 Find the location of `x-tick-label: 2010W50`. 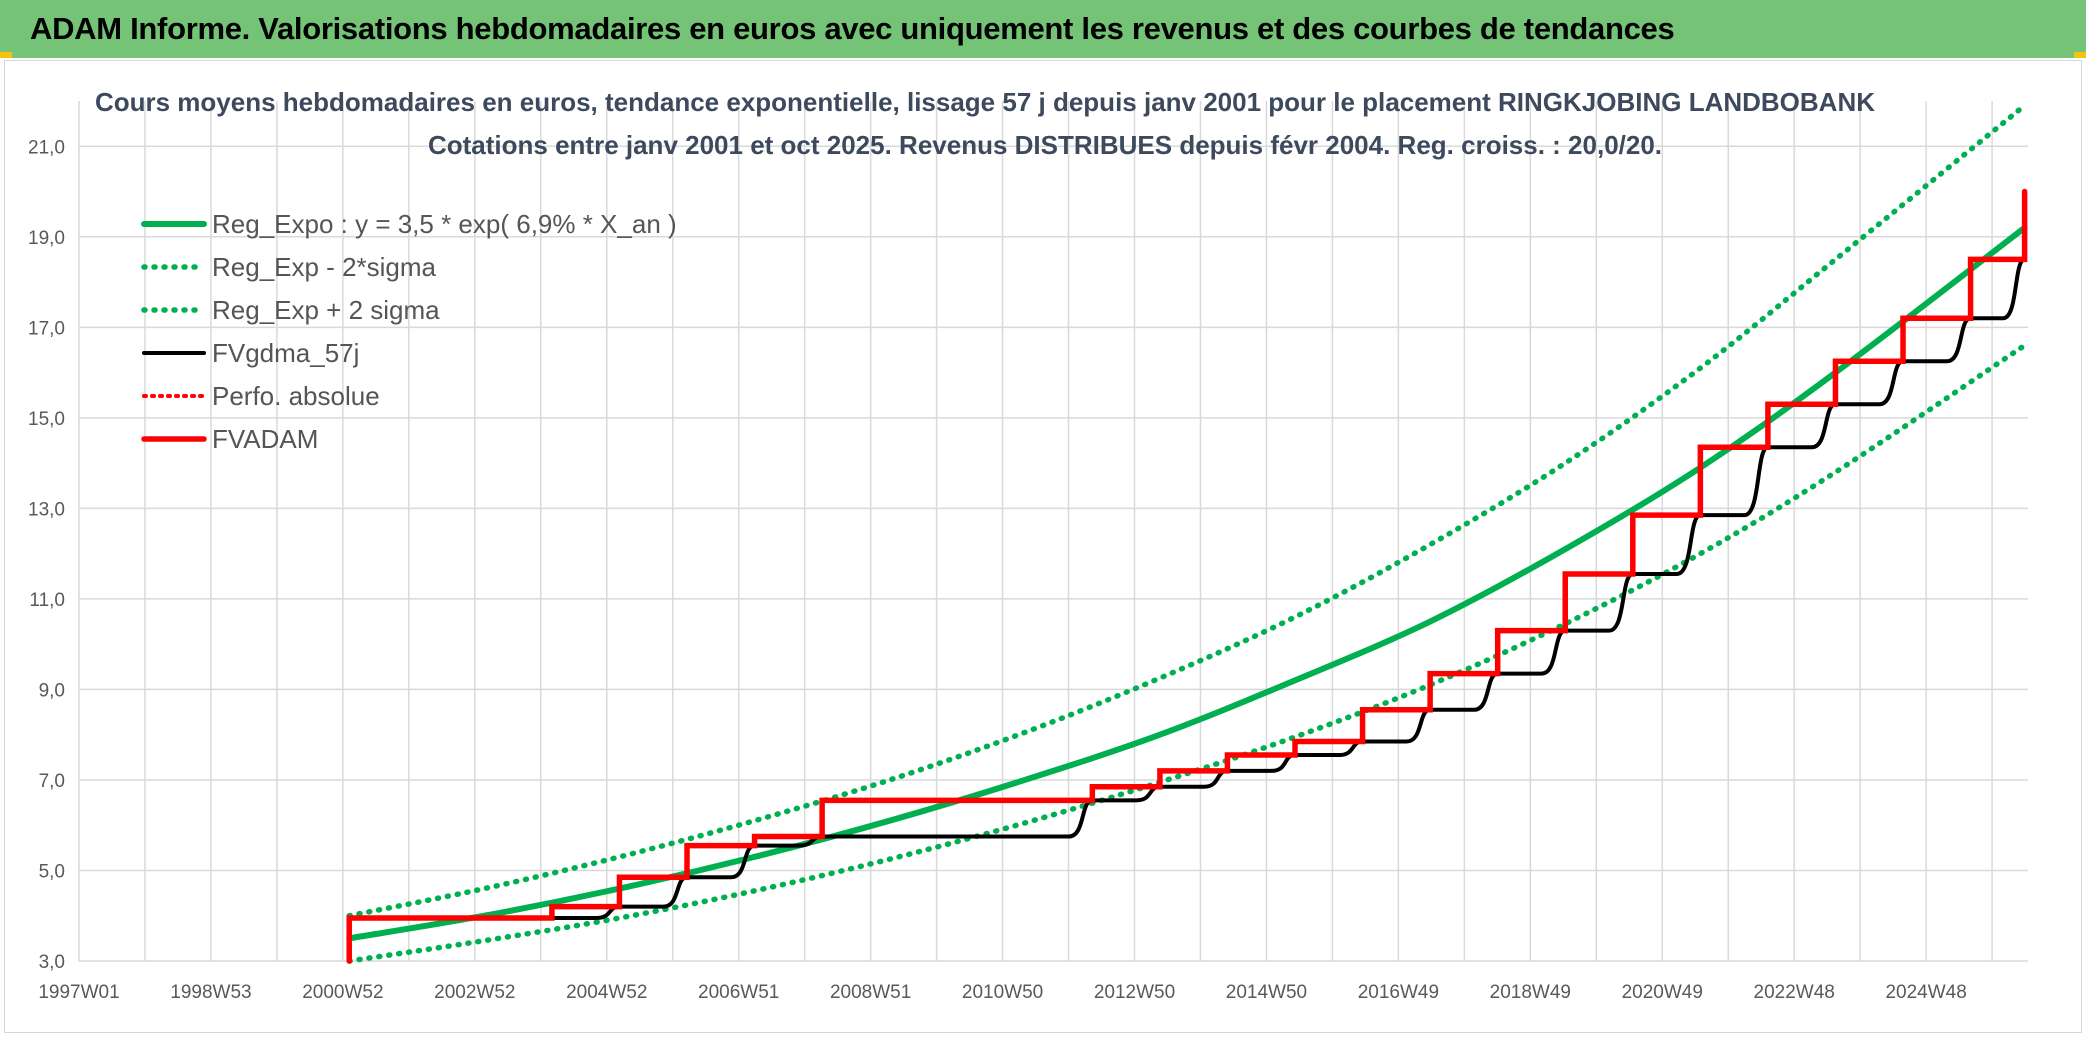

x-tick-label: 2010W50 is located at coordinates (1002, 992).